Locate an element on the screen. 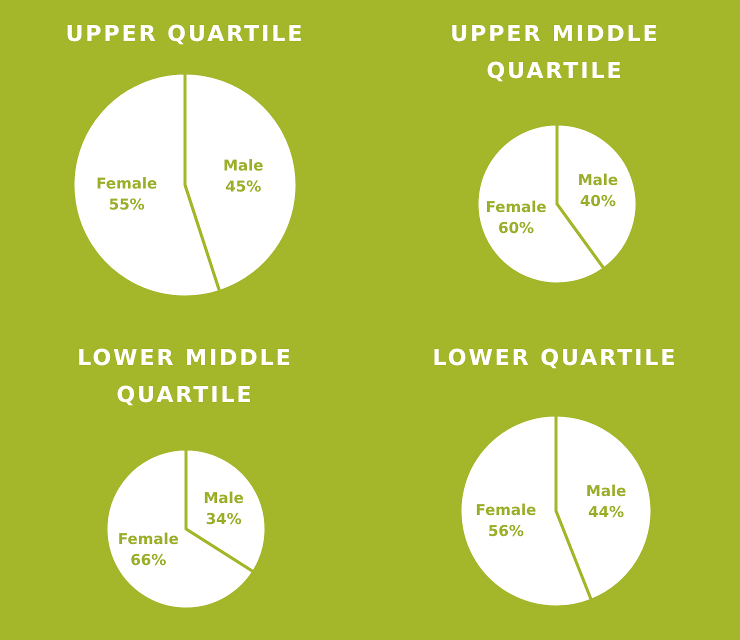 This screenshot has height=640, width=740. data-label: 40% is located at coordinates (598, 201).